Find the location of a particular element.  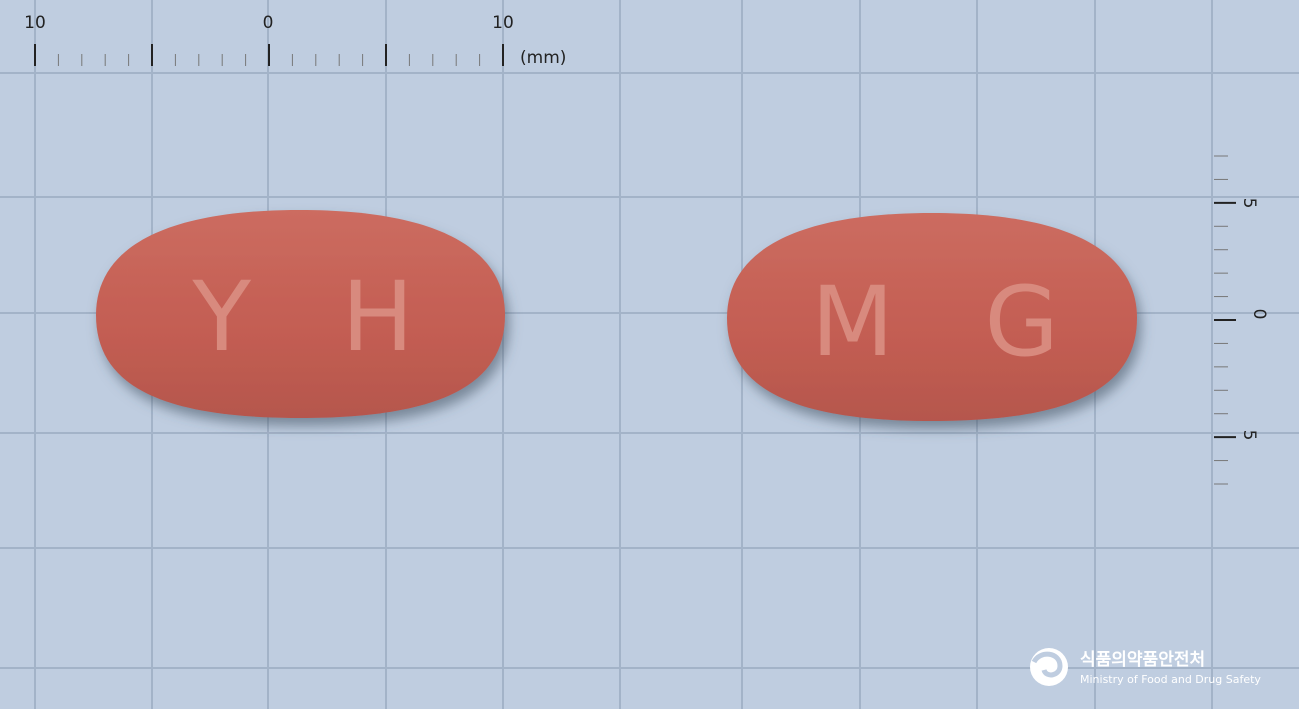

pill-imprint: M G is located at coordinates (950, 322).